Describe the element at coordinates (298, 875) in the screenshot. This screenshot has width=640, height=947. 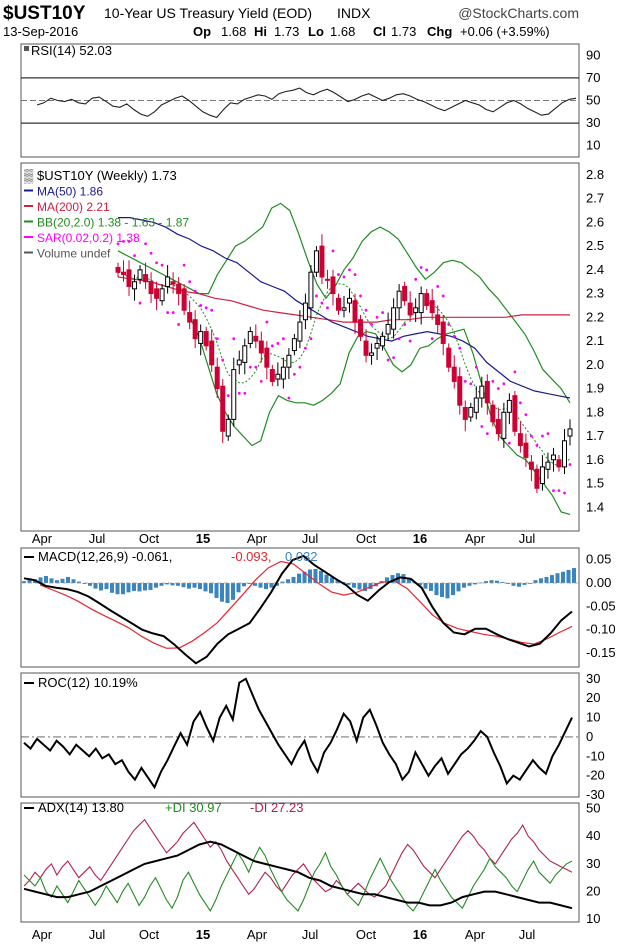
I see `adx-line` at that location.